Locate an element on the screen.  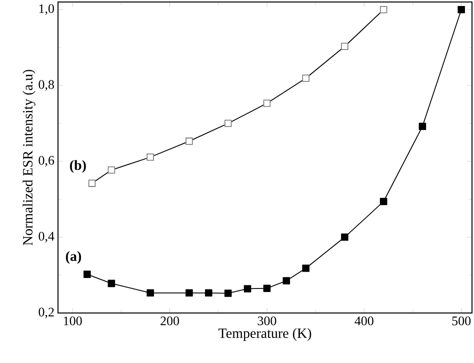
x-tick-label: 400 is located at coordinates (364, 321).